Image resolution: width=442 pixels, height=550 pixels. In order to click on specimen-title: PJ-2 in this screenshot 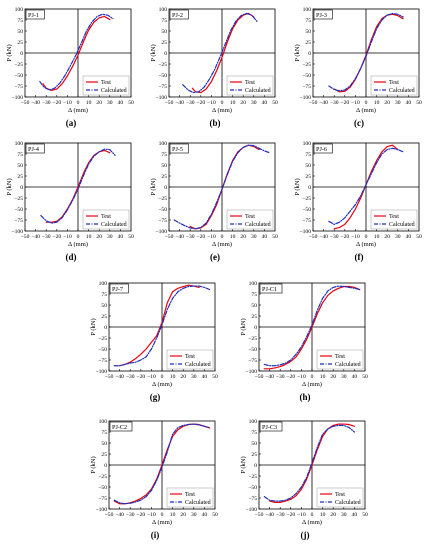, I will do `click(177, 15)`.